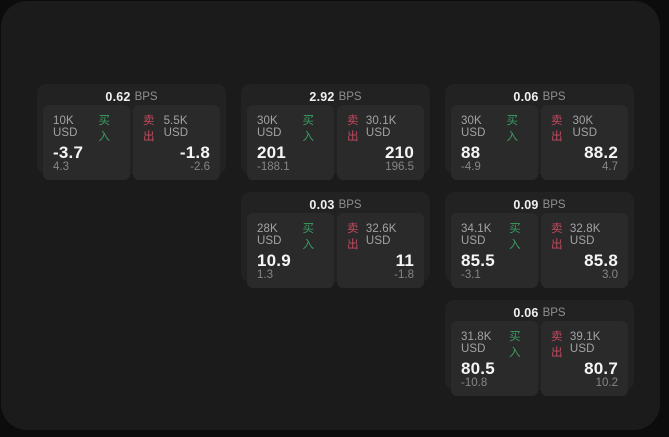  I want to click on buy-tile: 34.1K USD 买入 85.5 -3.1, so click(494, 250).